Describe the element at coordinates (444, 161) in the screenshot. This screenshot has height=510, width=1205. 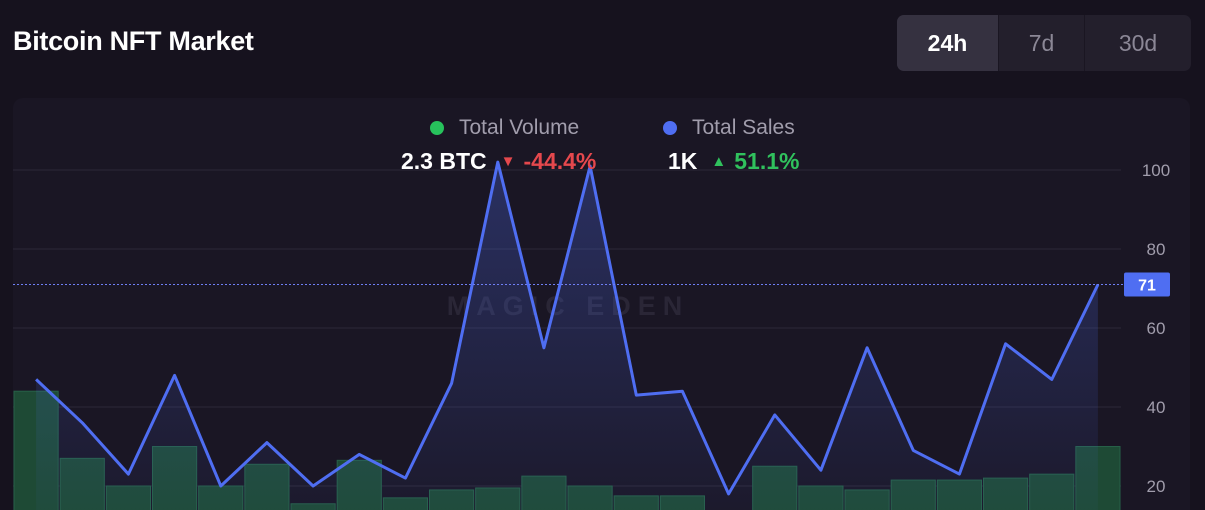
I see `volume-value: 2.3 BTC` at that location.